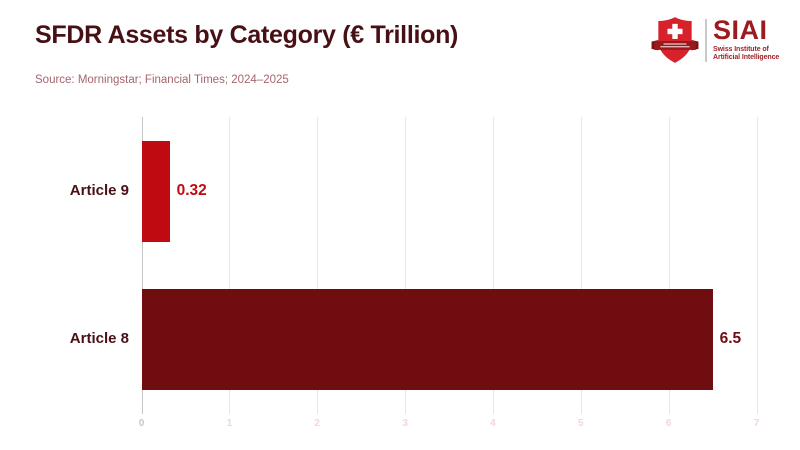  What do you see at coordinates (493, 423) in the screenshot?
I see `x-tick-label-4: 4` at bounding box center [493, 423].